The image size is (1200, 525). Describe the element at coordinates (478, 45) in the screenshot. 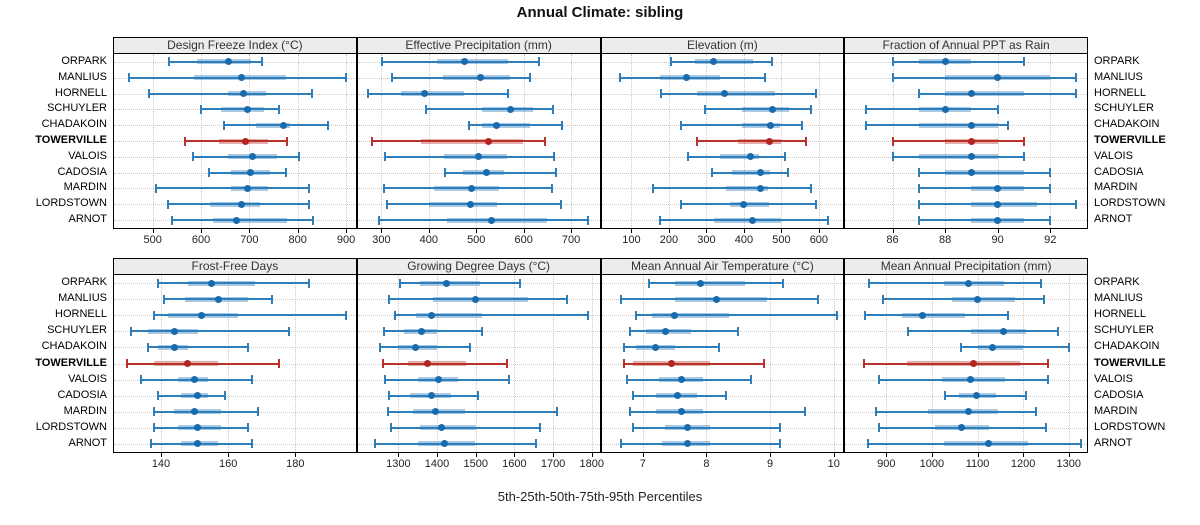

I see `panel-title: Effective Precipitation (mm)` at that location.